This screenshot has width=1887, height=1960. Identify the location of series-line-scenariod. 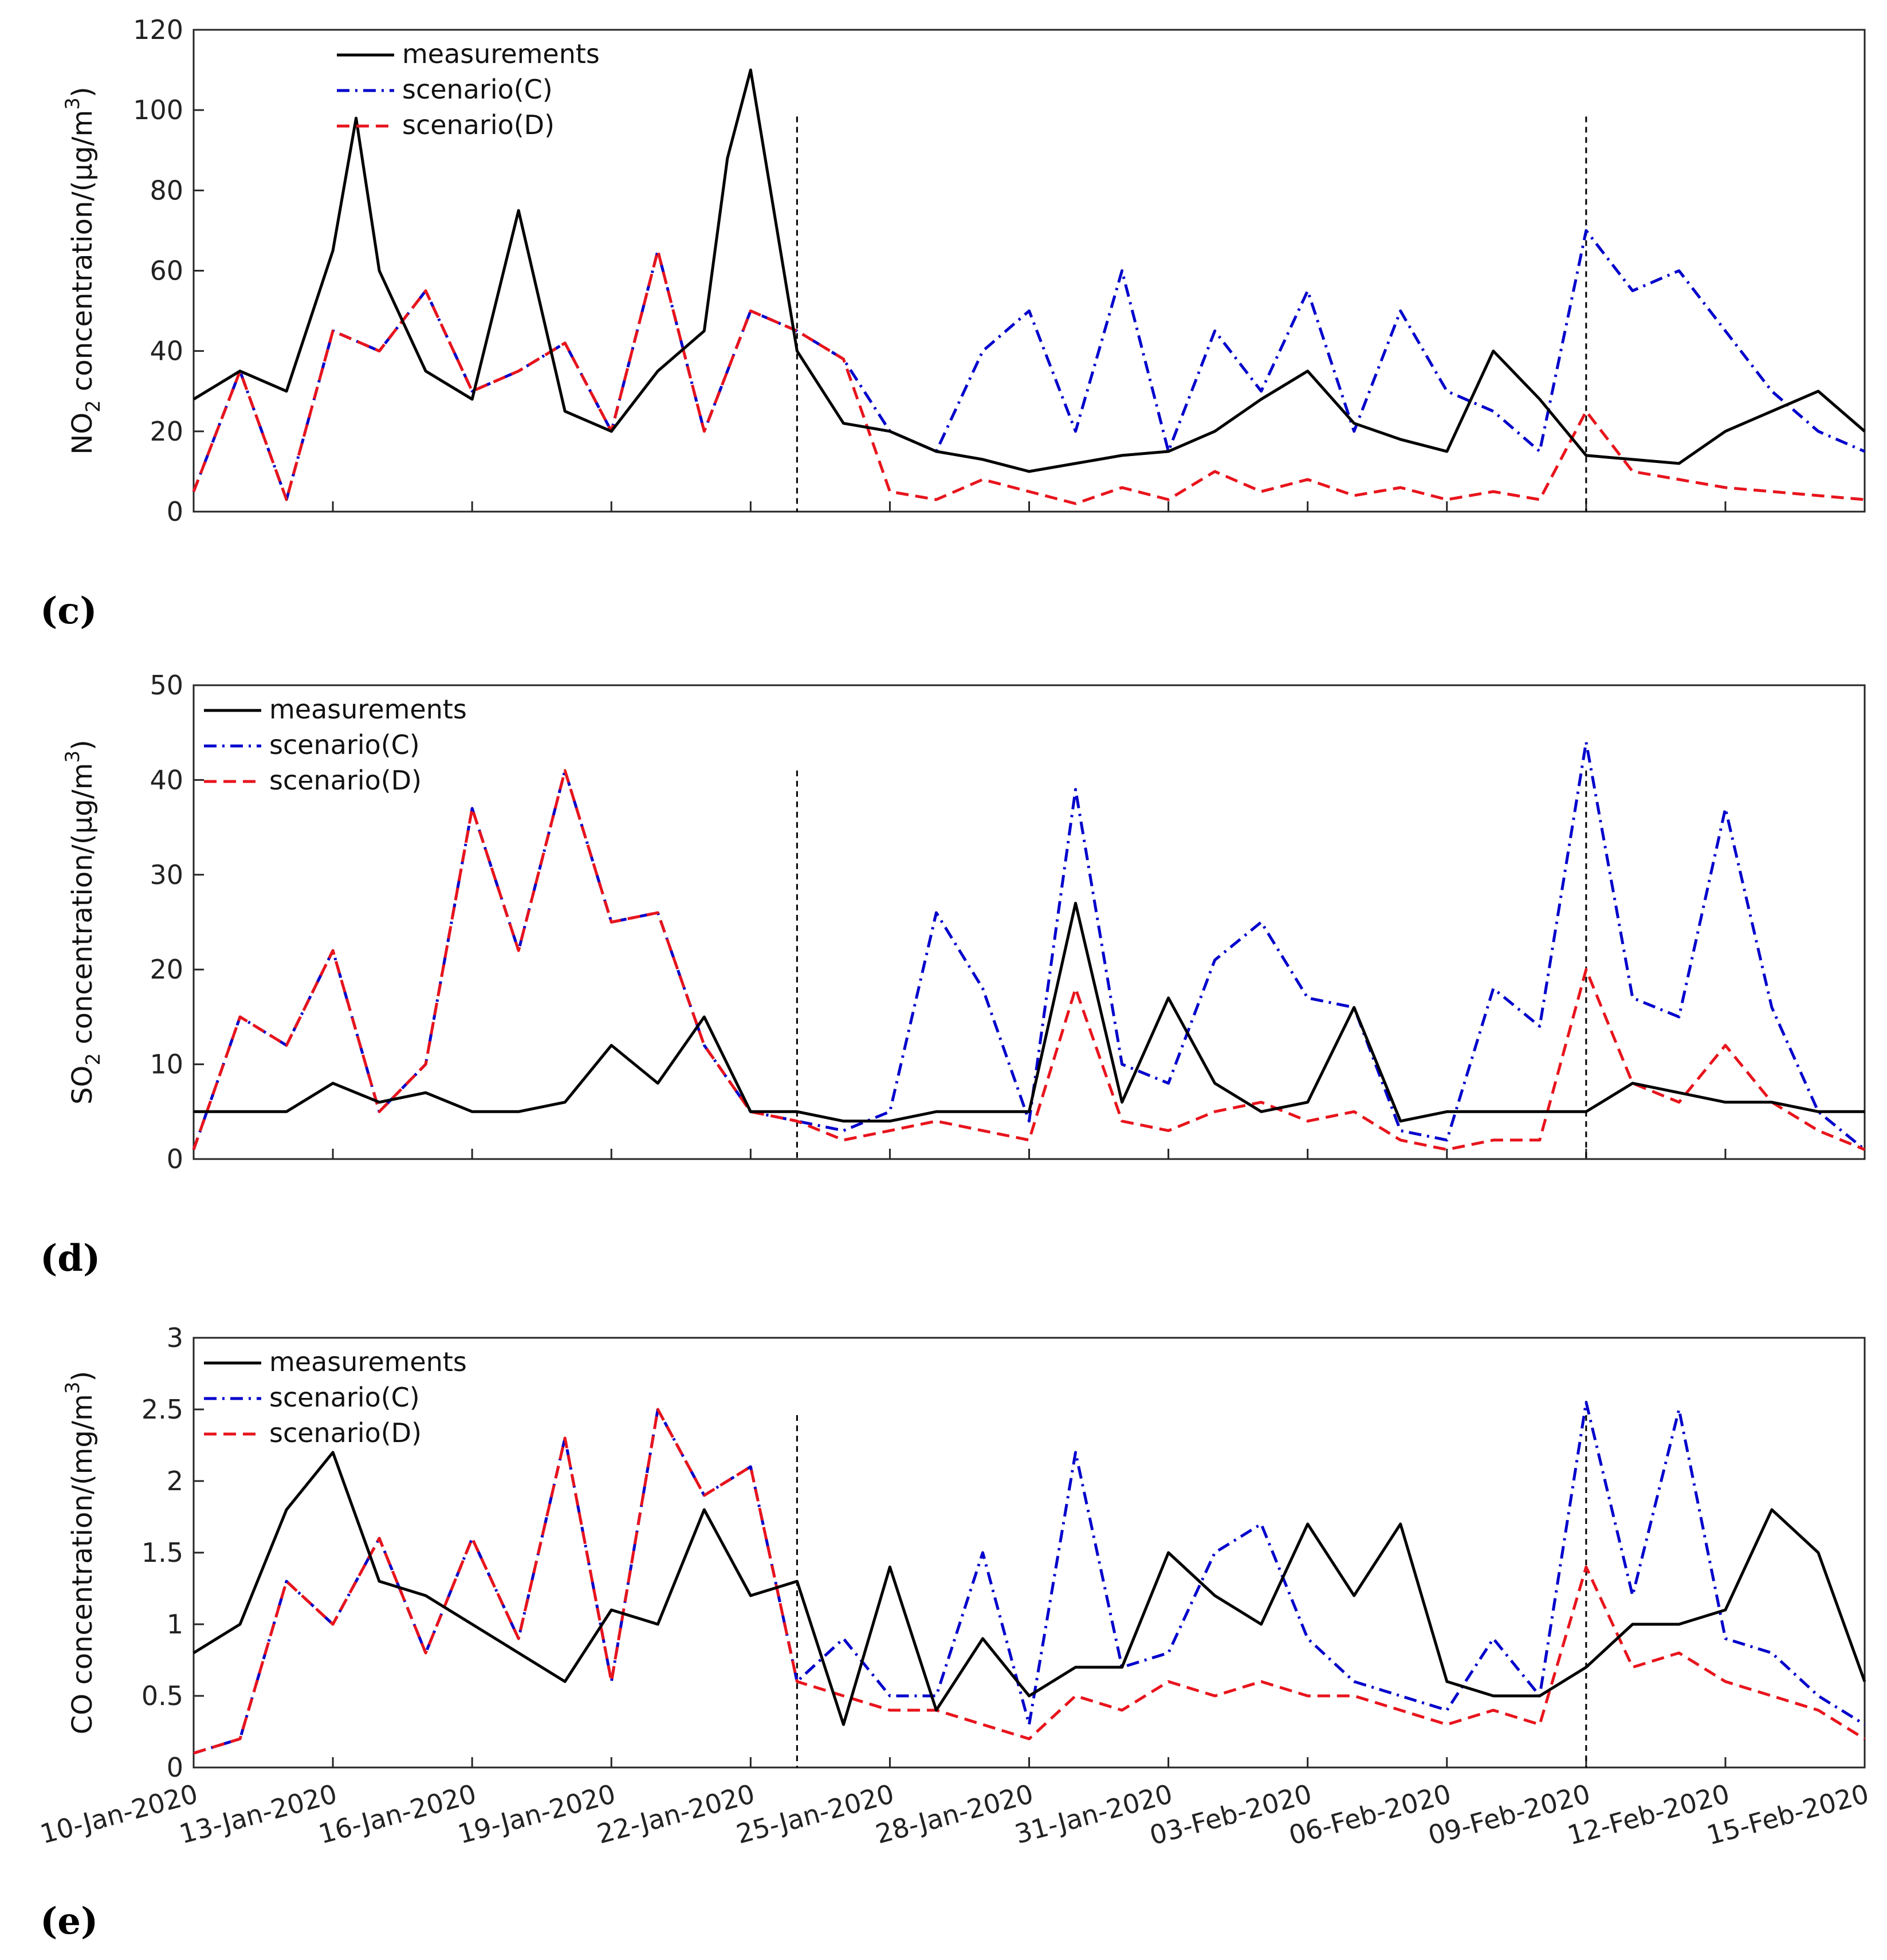
(1028, 377).